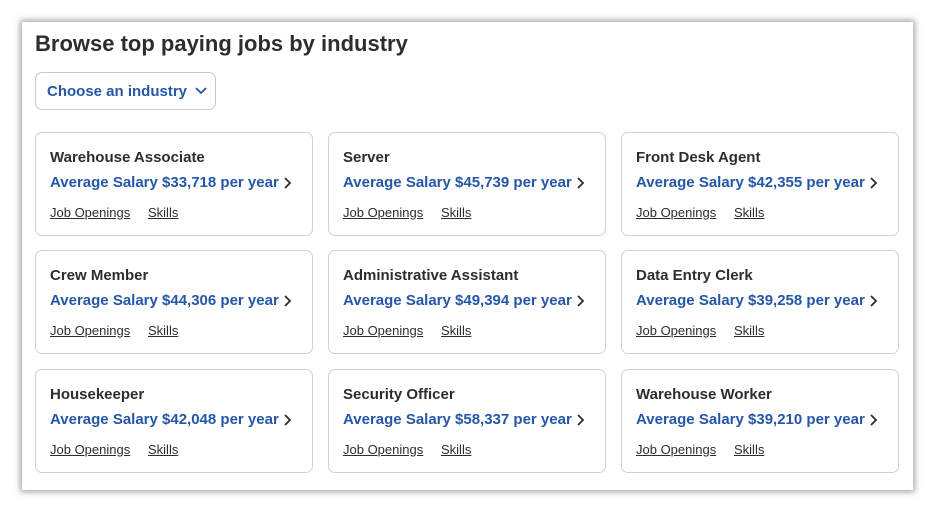 The image size is (936, 518). What do you see at coordinates (750, 182) in the screenshot?
I see `salary: Average Salary $42,355 per year` at bounding box center [750, 182].